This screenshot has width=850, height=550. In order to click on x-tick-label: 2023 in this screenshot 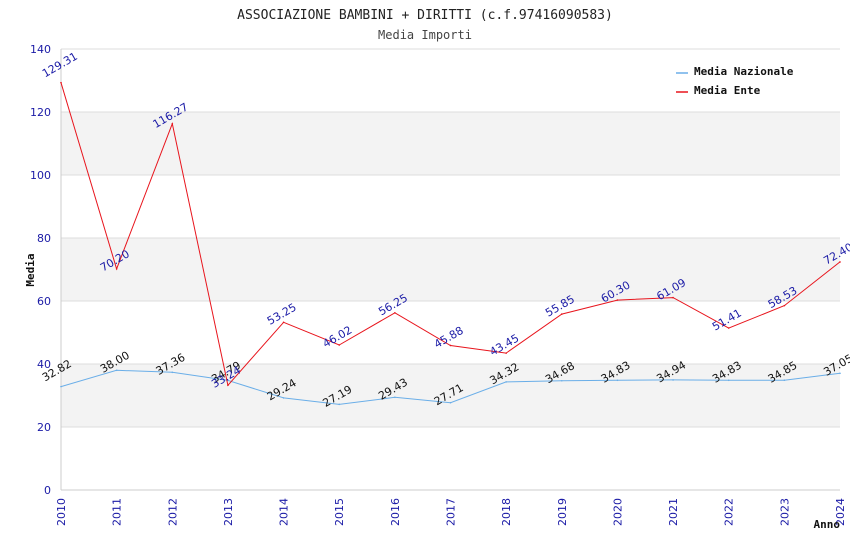, I will do `click(784, 512)`.